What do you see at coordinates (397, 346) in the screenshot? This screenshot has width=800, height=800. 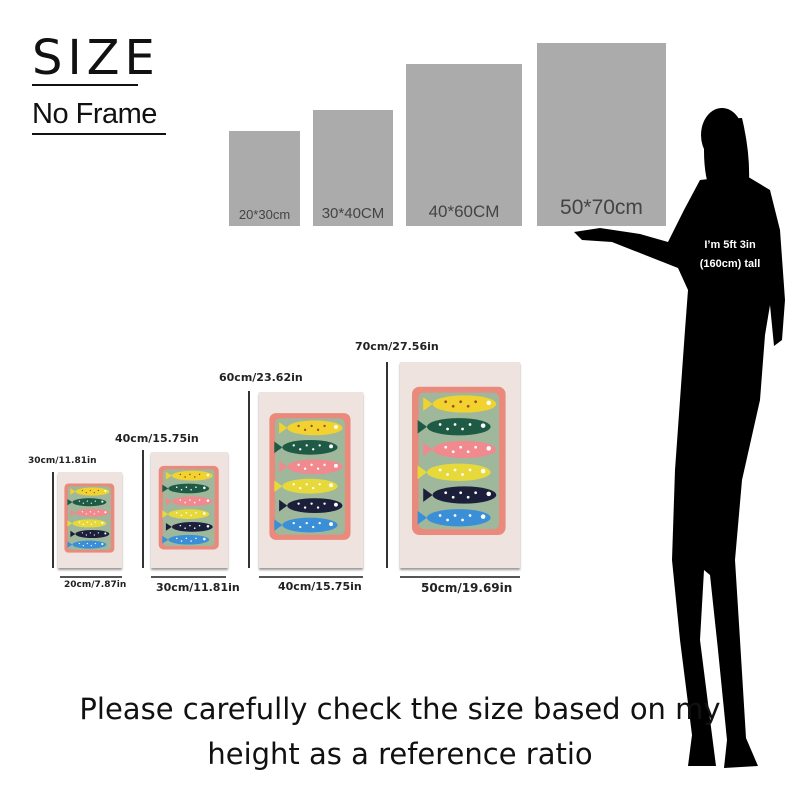 I see `print-height-label: 70cm/27.56in` at bounding box center [397, 346].